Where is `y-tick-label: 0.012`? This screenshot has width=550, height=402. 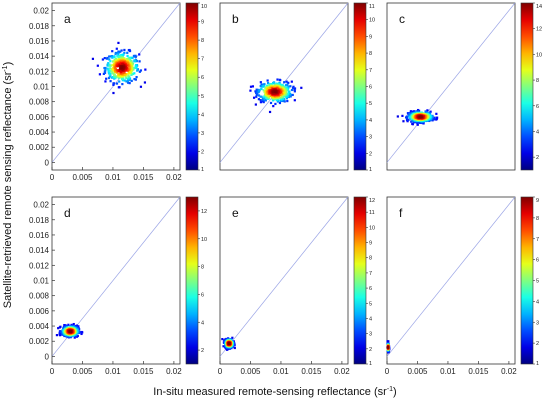
y-tick-label: 0.012 is located at coordinates (39, 265).